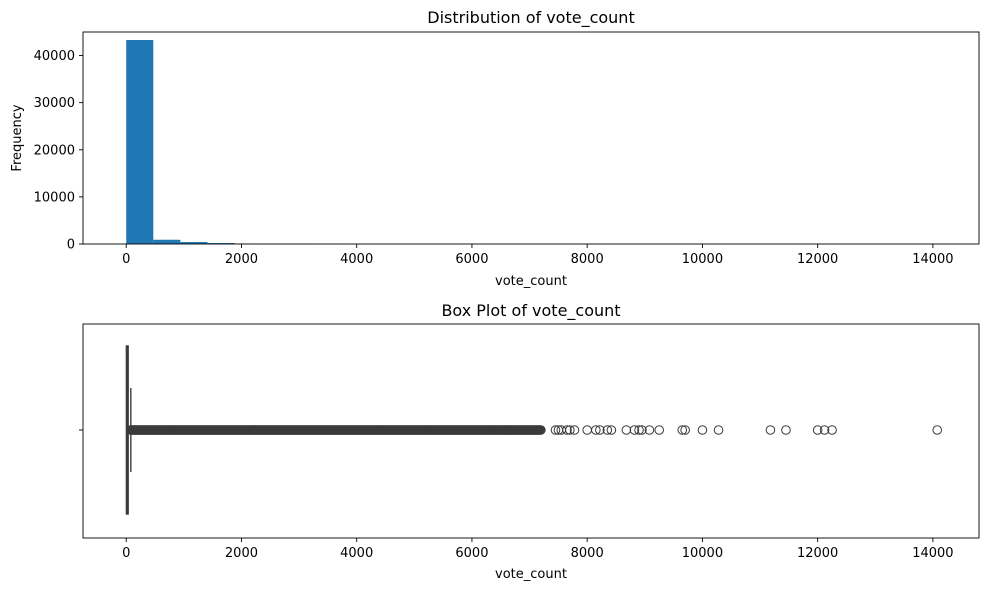 This screenshot has width=989, height=590. What do you see at coordinates (817, 553) in the screenshot?
I see `boxplot-x-tick-label-6: 12000` at bounding box center [817, 553].